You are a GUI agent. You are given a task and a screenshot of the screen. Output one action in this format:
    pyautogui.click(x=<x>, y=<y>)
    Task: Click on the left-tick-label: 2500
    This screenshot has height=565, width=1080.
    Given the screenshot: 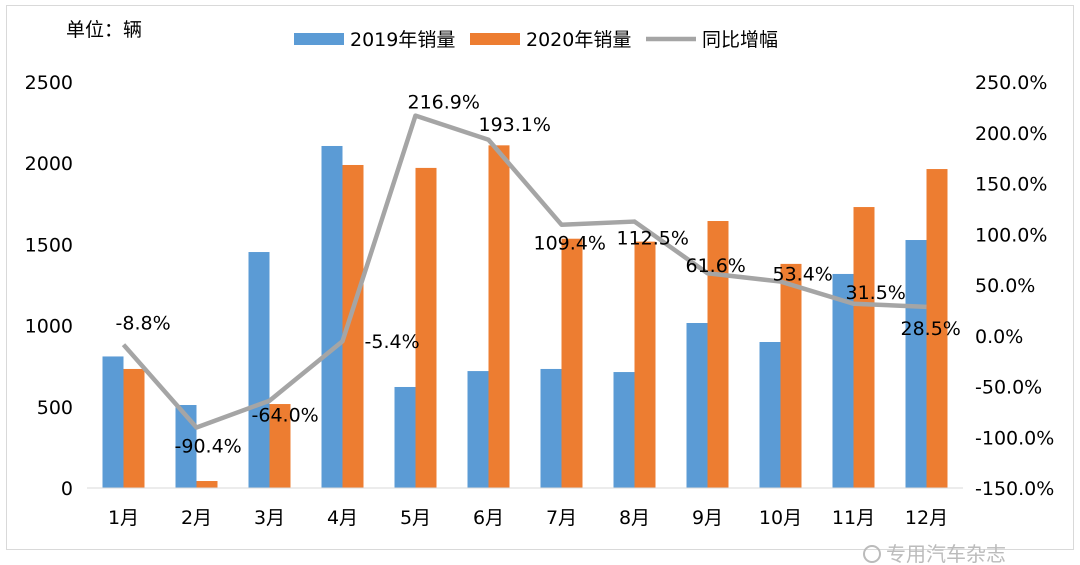 What is the action you would take?
    pyautogui.click(x=49, y=83)
    